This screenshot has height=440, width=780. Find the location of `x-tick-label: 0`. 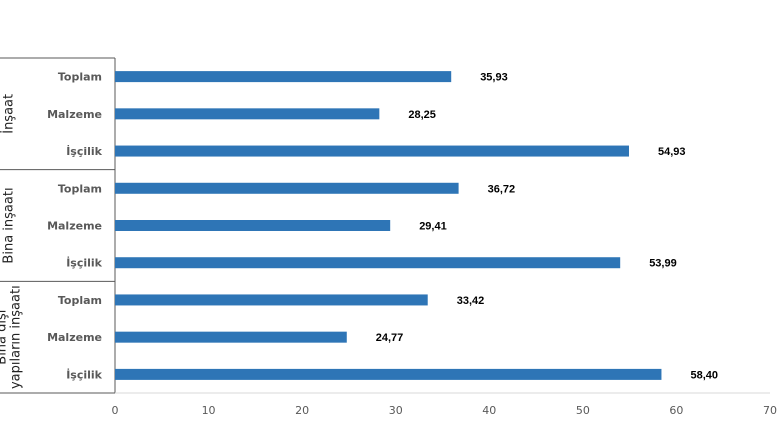

x-tick-label: 0 is located at coordinates (115, 410).